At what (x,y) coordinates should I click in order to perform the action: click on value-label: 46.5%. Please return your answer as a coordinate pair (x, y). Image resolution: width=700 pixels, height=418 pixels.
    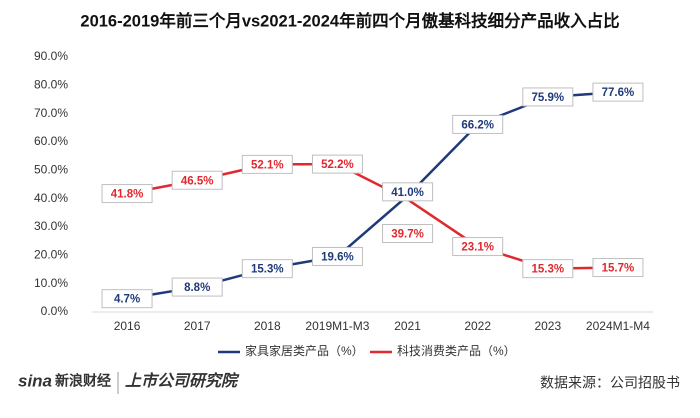
    Looking at the image, I should click on (197, 181).